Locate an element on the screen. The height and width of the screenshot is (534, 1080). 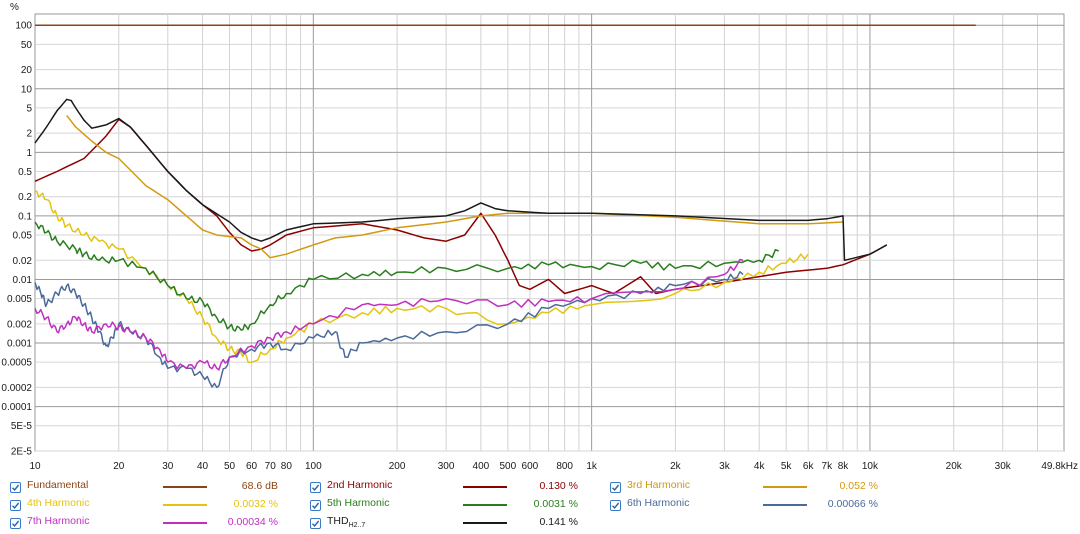
legend-value-4th-harmonic: 0.0032 % is located at coordinates (255, 504).